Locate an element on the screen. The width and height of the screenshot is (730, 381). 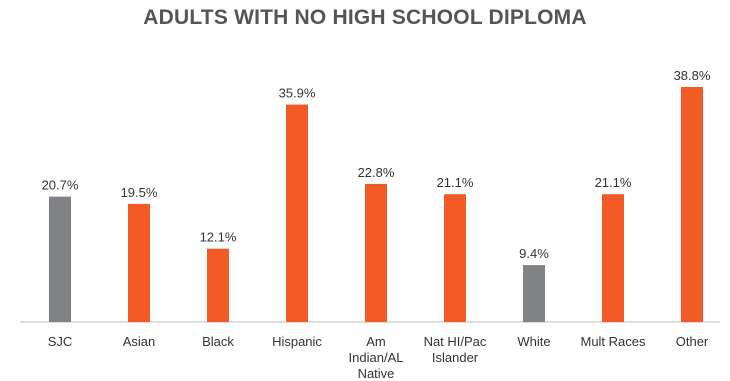
chart-title: ADULTS WITH NO HIGH SCHOOL DIPLOMA is located at coordinates (365, 17).